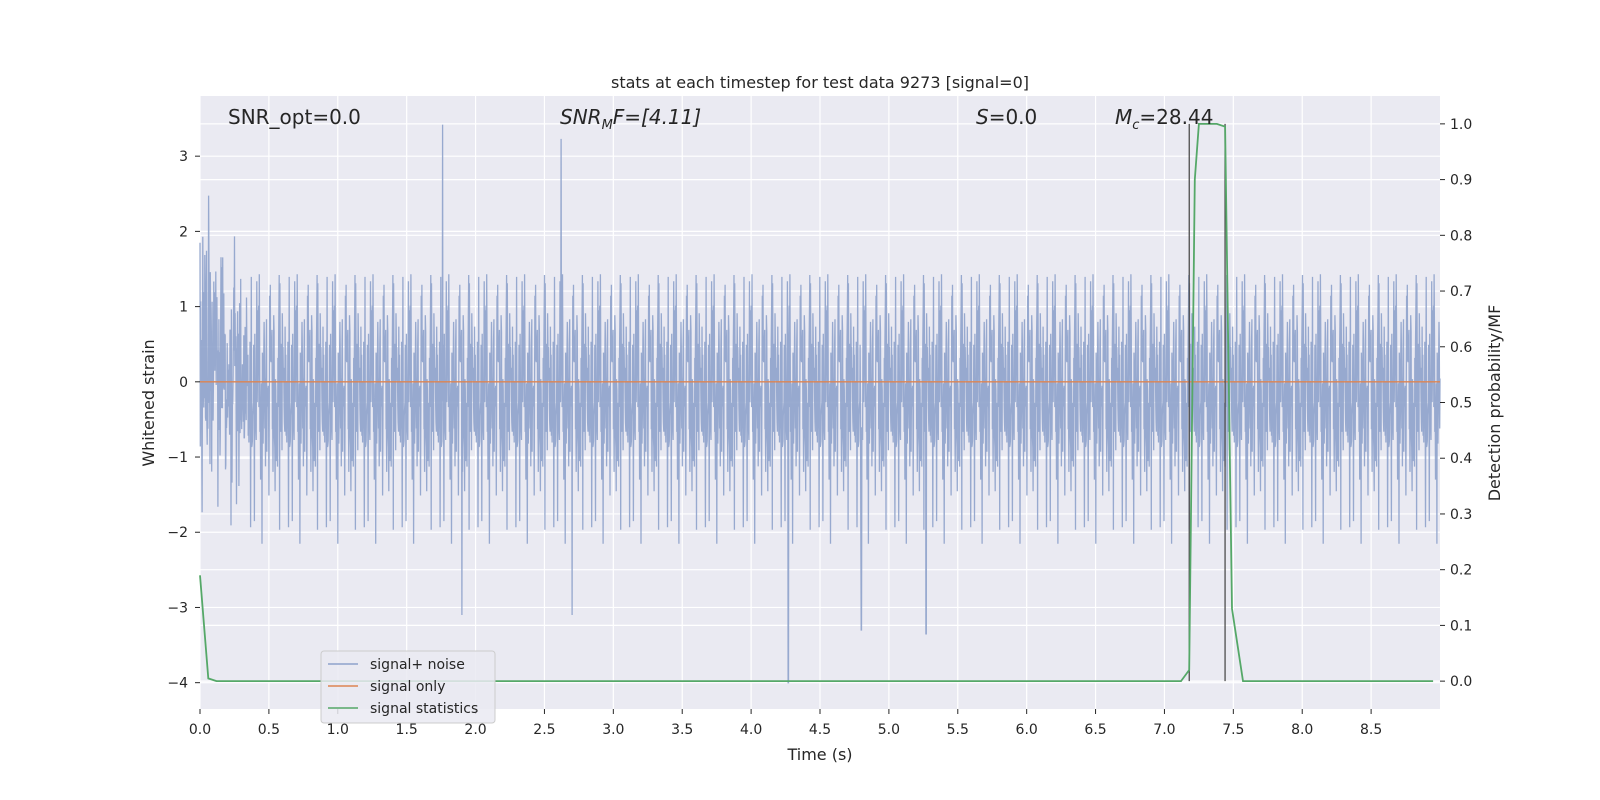  Describe the element at coordinates (1164, 730) in the screenshot. I see `x-tick-label: 7.0` at that location.